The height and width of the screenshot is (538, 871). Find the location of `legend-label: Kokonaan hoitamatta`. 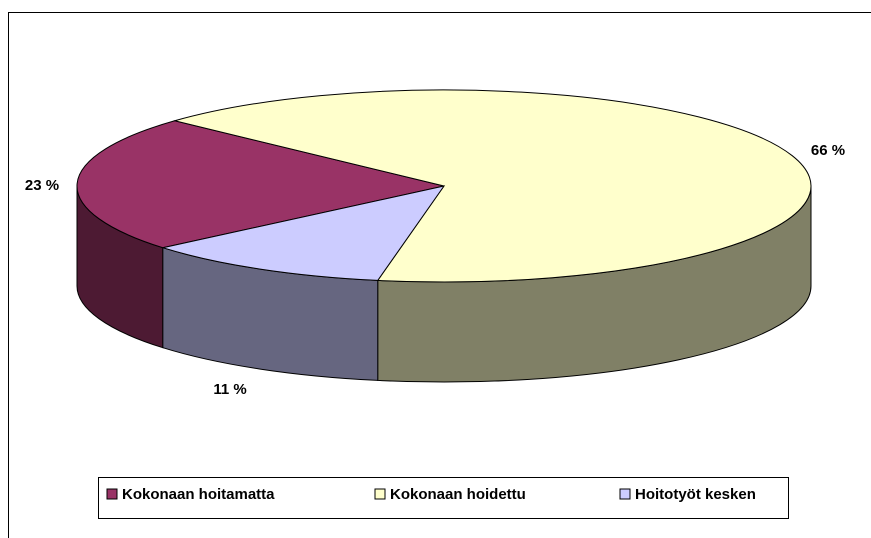

legend-label: Kokonaan hoitamatta is located at coordinates (198, 494).